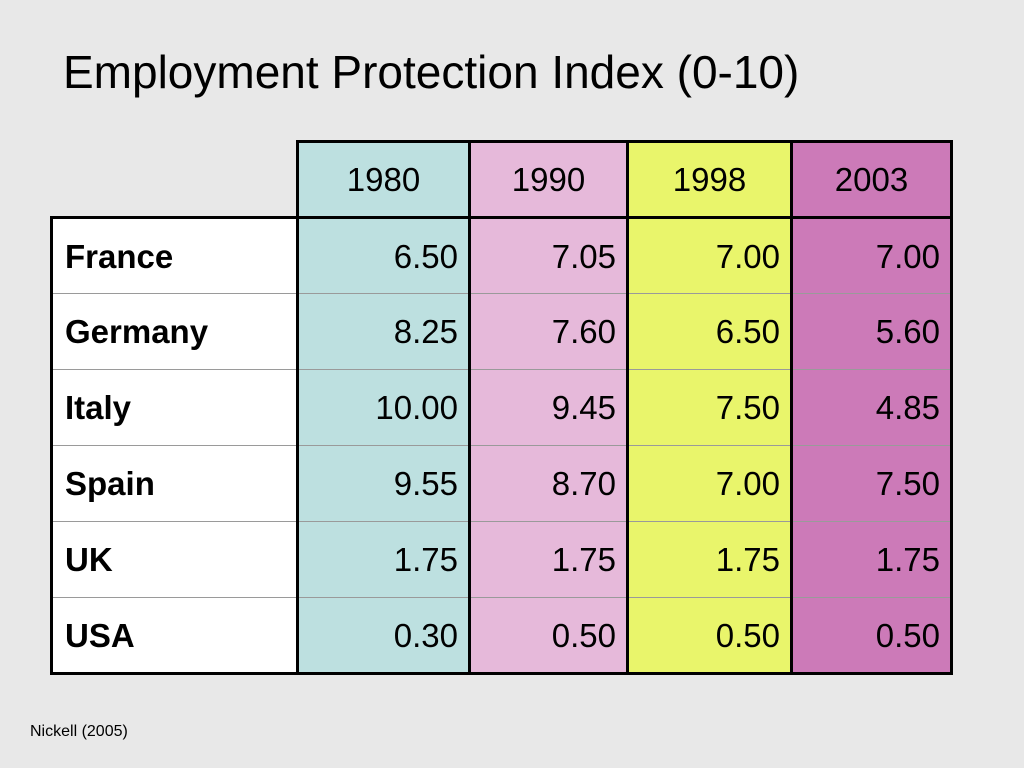 The image size is (1024, 768). What do you see at coordinates (548, 331) in the screenshot?
I see `table-cell: 7.60` at bounding box center [548, 331].